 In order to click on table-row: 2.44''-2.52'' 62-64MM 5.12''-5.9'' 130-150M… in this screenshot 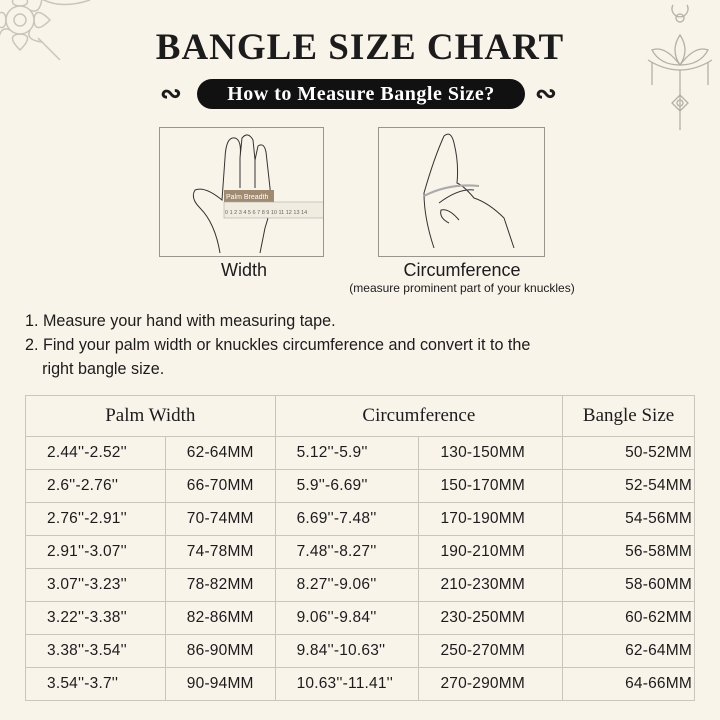, I will do `click(360, 453)`.